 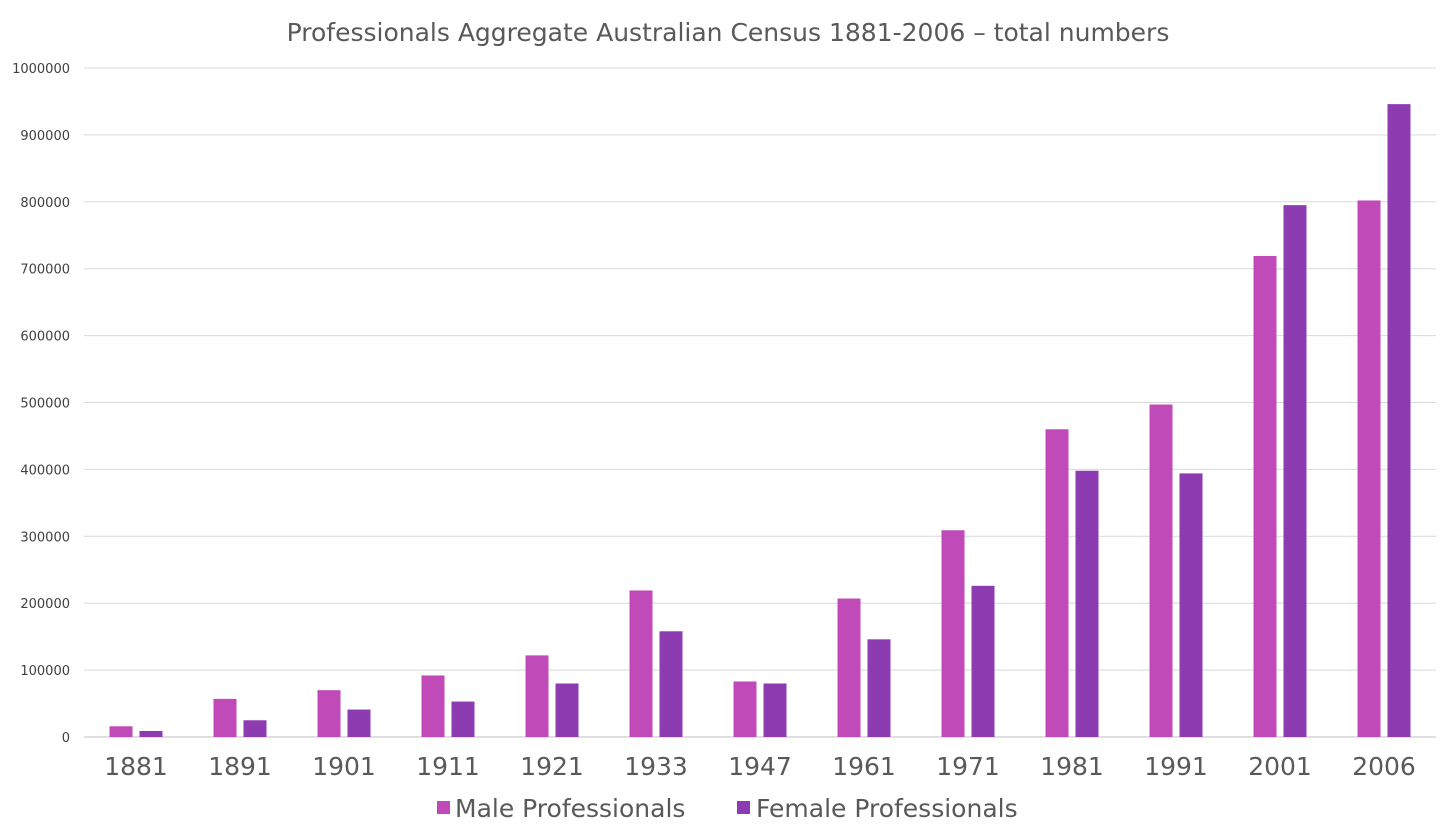 I want to click on y-tick-label: 900000, so click(x=45, y=136).